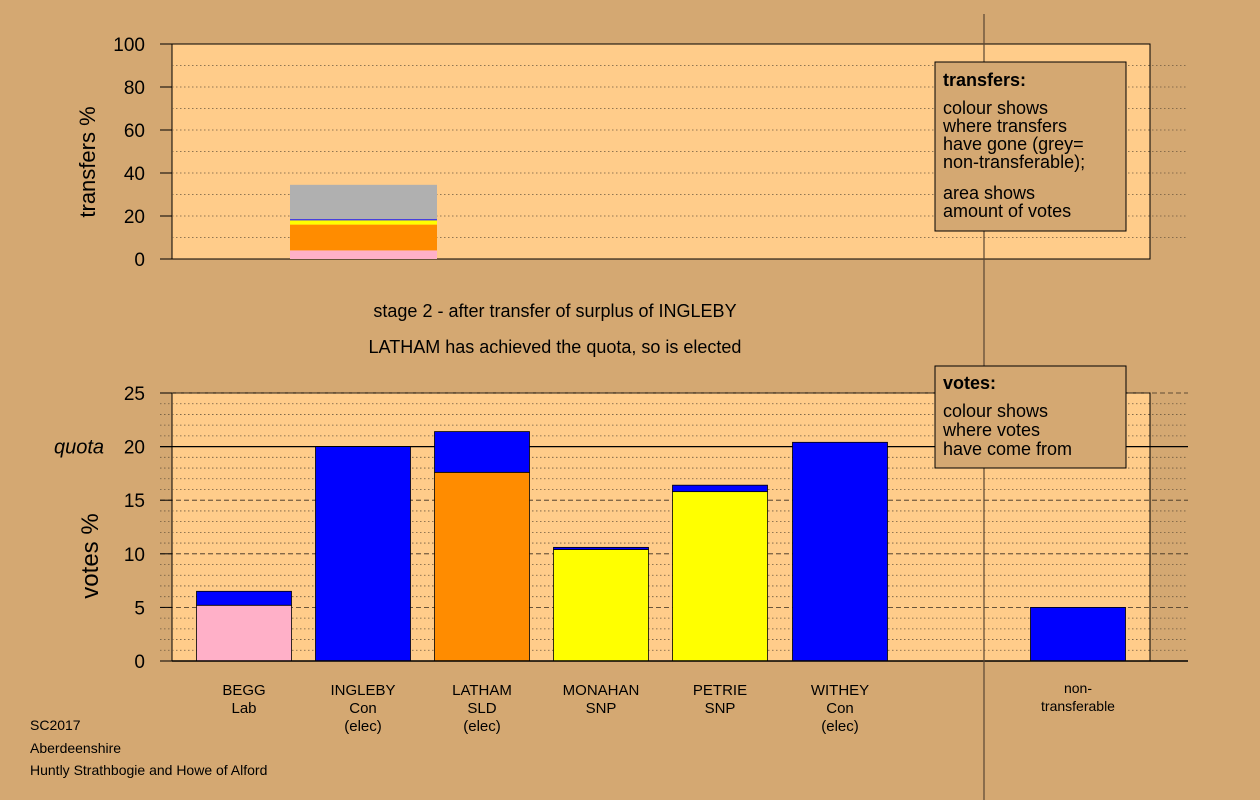 The width and height of the screenshot is (1260, 800). Describe the element at coordinates (134, 448) in the screenshot. I see `votes-tick-label: 20` at that location.